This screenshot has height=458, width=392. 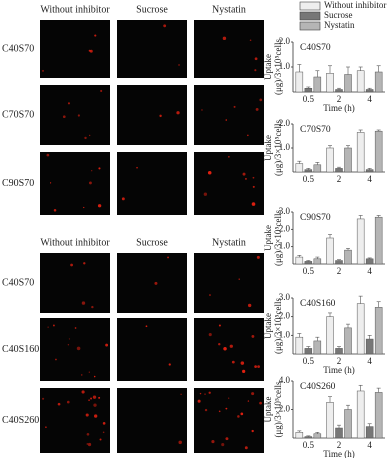 I want to click on row-label: C40S160, so click(x=20, y=349).